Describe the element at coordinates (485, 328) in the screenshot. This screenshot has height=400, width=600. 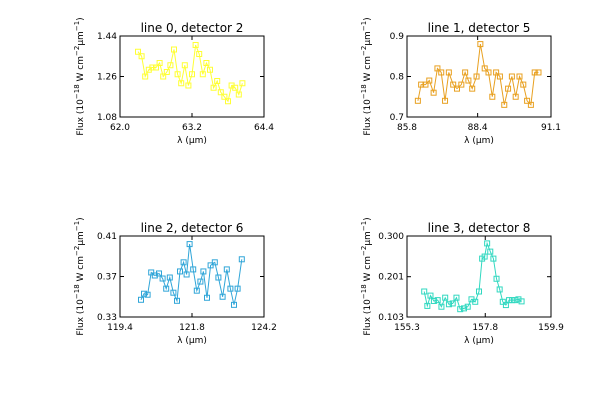
I see `x-tick-label: 157.8` at that location.